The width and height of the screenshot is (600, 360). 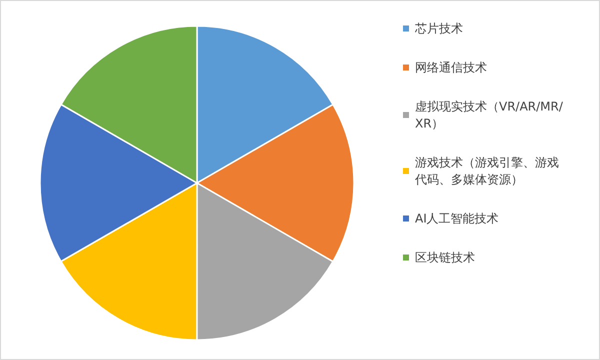 I want to click on legend-label: 区块链技术, so click(x=445, y=257).